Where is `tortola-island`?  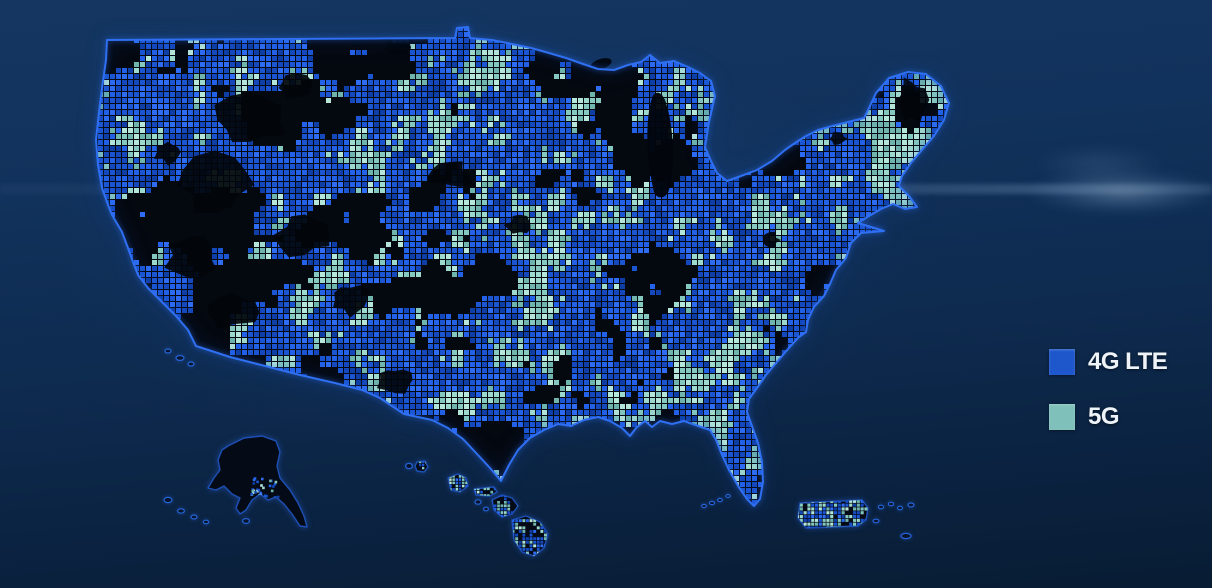
tortola-island is located at coordinates (911, 505).